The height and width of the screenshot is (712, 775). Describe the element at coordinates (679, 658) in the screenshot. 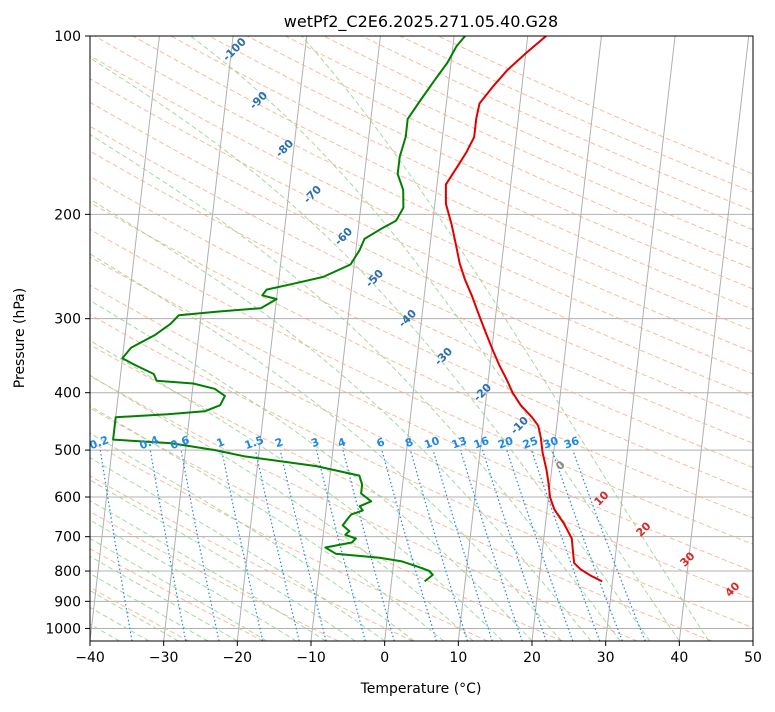

I see `x-tick-label: 40` at that location.